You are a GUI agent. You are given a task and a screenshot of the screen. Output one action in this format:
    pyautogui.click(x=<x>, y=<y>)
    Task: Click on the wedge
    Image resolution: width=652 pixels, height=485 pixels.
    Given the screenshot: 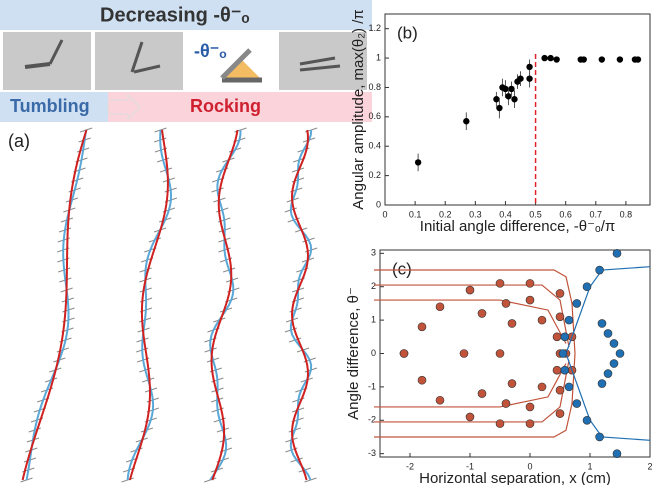 What is the action you would take?
    pyautogui.click(x=242, y=69)
    